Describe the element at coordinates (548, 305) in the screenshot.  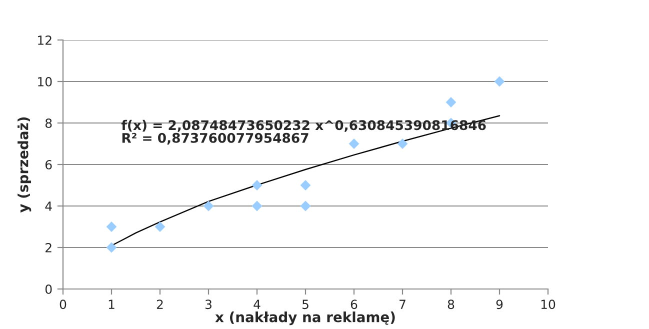
I see `x-tick-label: 10` at that location.